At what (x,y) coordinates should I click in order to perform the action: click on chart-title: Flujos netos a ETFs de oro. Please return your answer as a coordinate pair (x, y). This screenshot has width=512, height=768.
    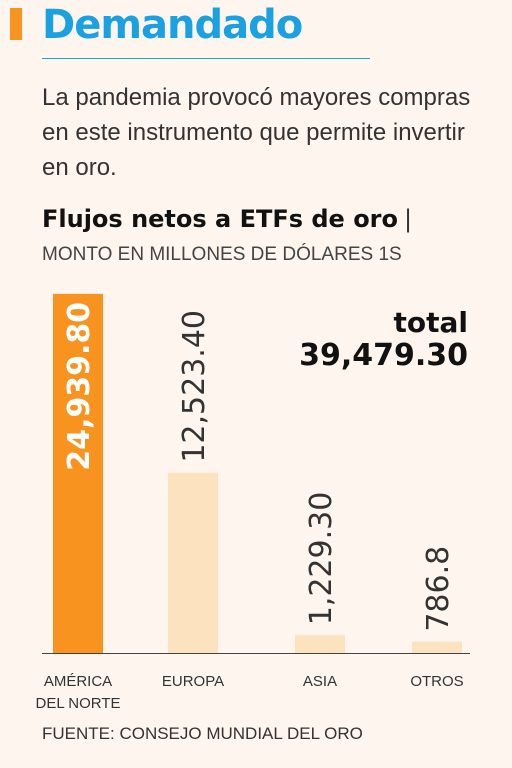
    Looking at the image, I should click on (220, 219).